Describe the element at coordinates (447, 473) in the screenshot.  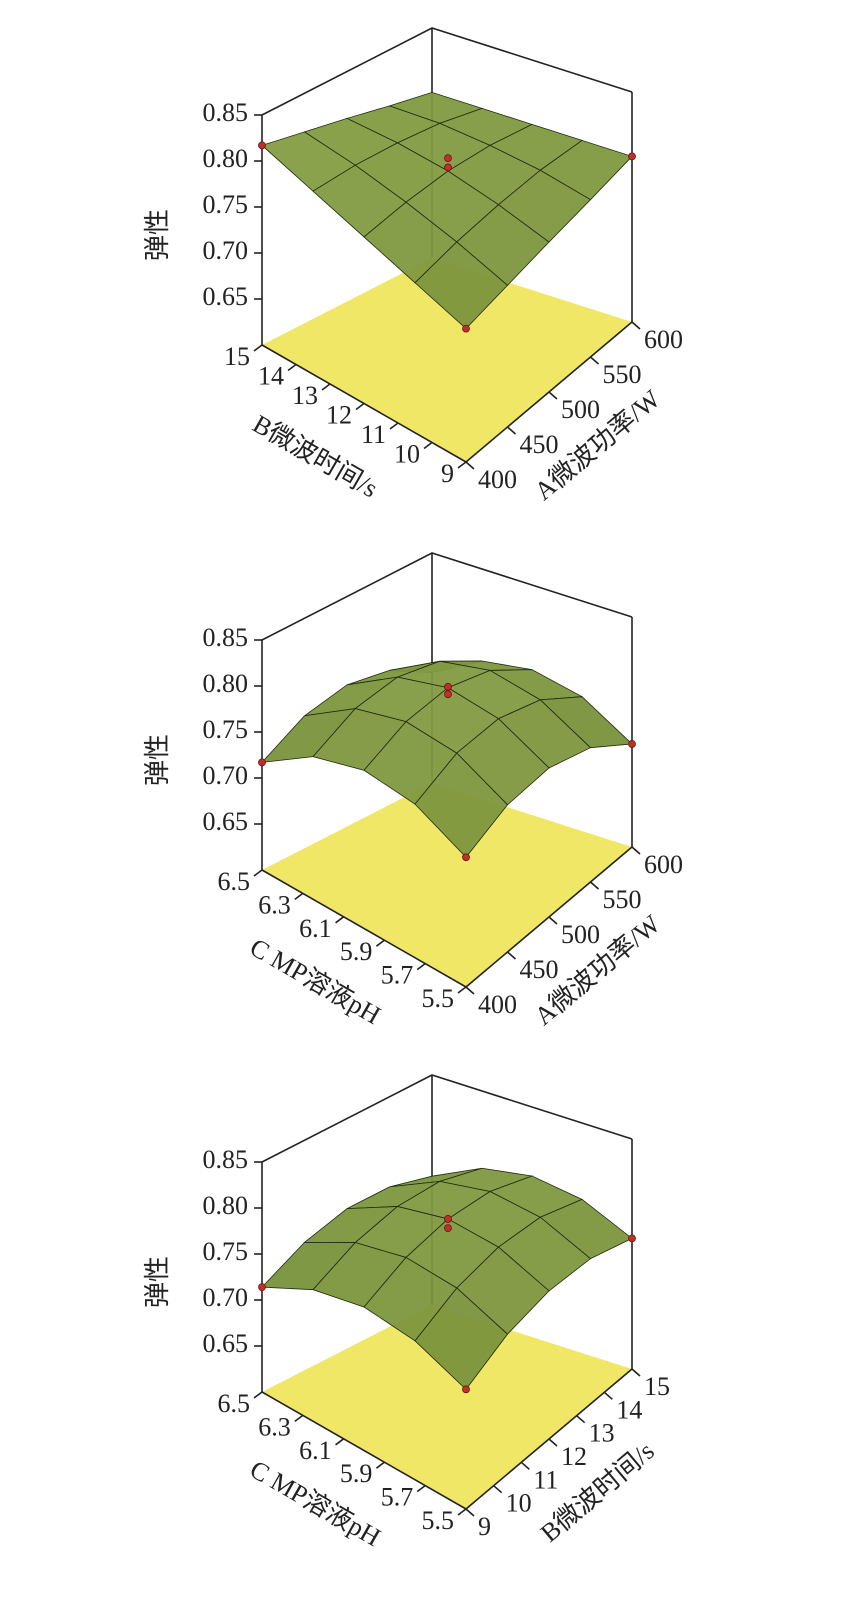
I see `y-tick-label: 9` at that location.